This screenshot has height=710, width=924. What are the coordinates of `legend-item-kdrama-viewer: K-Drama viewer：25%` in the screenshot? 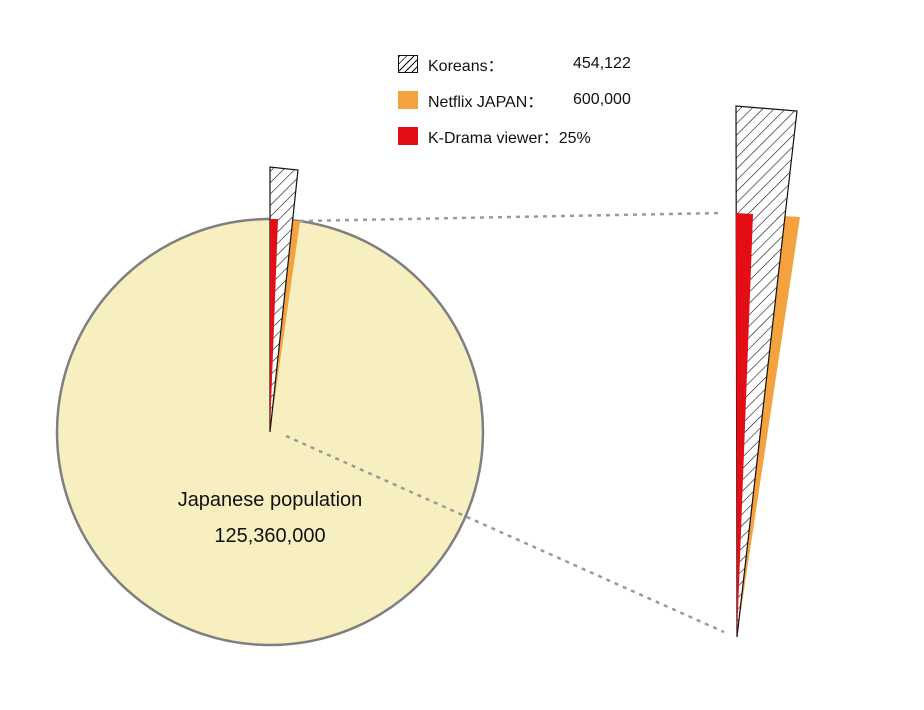 It's located at (528, 136).